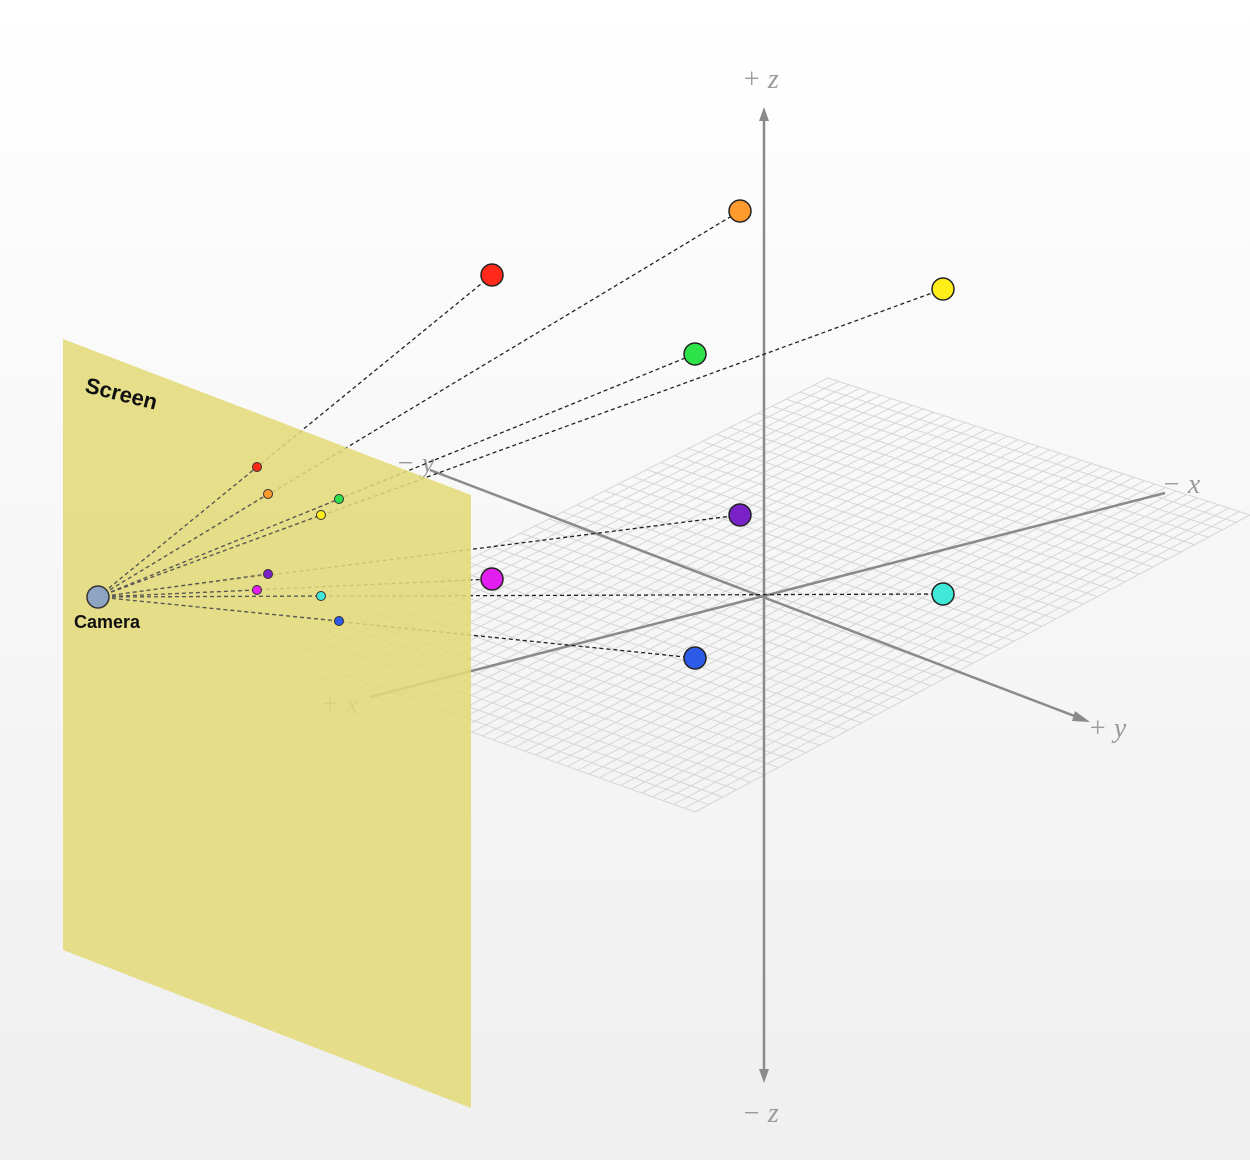 The width and height of the screenshot is (1250, 1160). Describe the element at coordinates (740, 211) in the screenshot. I see `point-orange` at that location.